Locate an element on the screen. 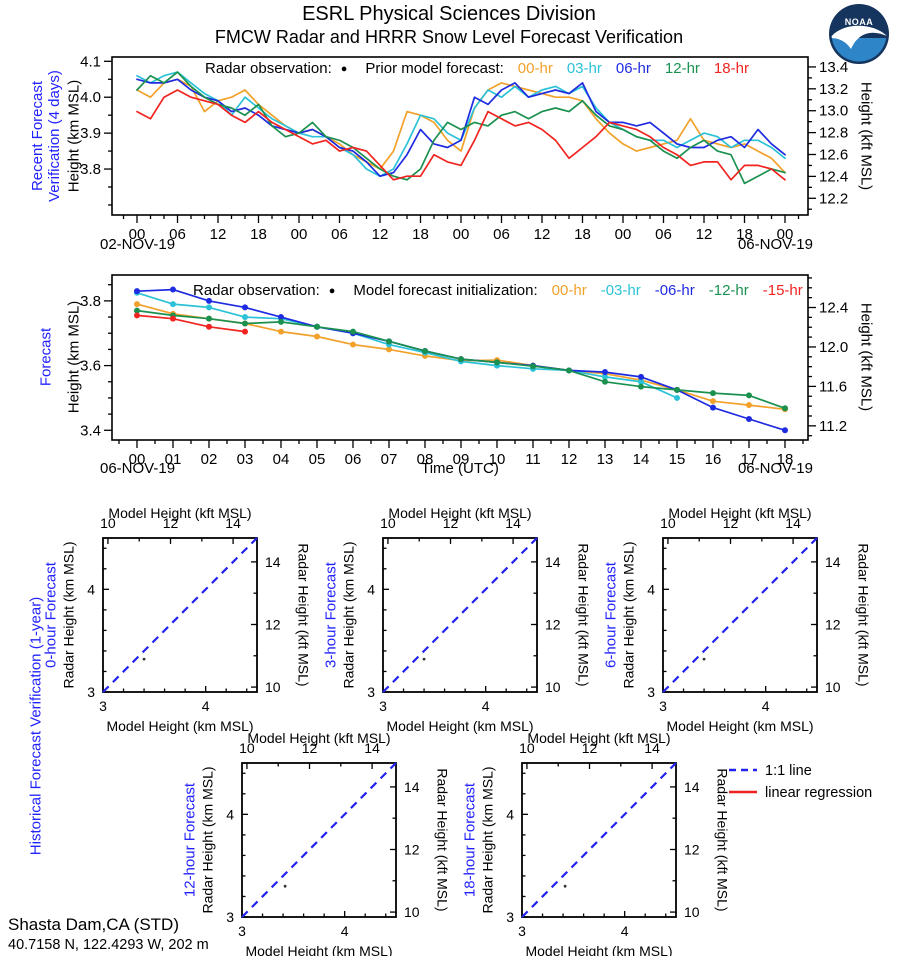 The width and height of the screenshot is (898, 956). scatter-3h-kft-right-label: 14 is located at coordinates (553, 562).